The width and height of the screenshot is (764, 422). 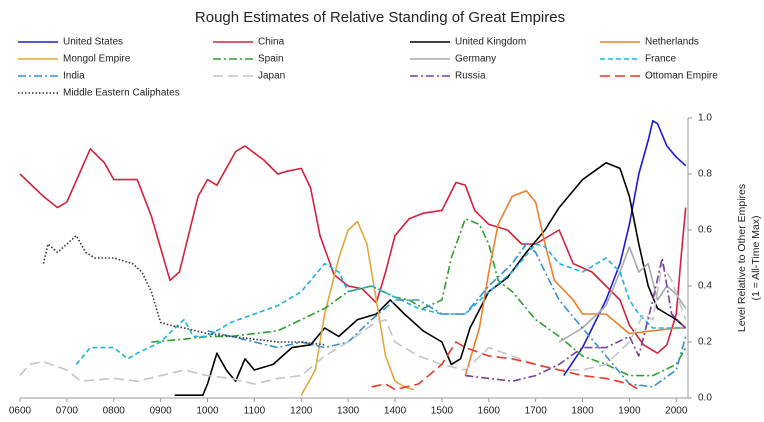 I want to click on y-tick-label: 1.0, so click(x=705, y=118).